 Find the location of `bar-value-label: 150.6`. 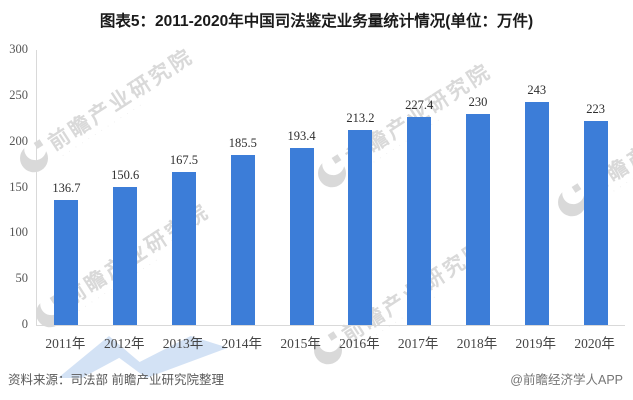

bar-value-label: 150.6 is located at coordinates (125, 174).